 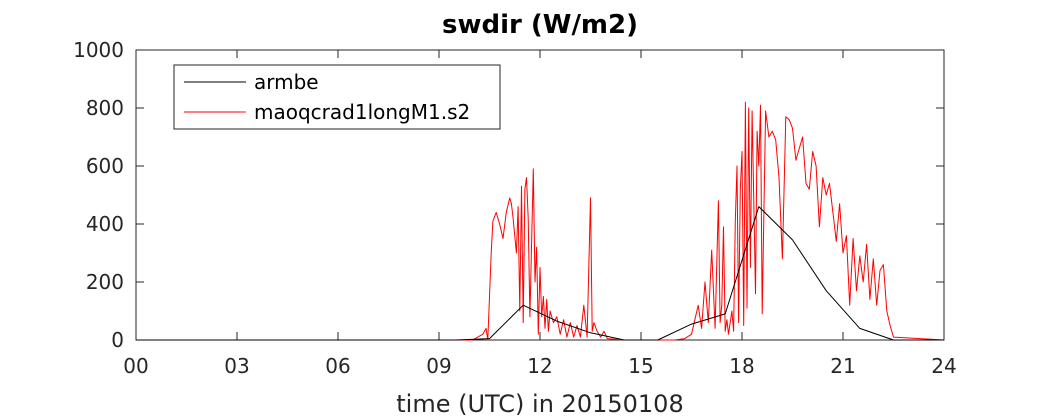 I want to click on x-tick-label: 21, so click(x=842, y=366).